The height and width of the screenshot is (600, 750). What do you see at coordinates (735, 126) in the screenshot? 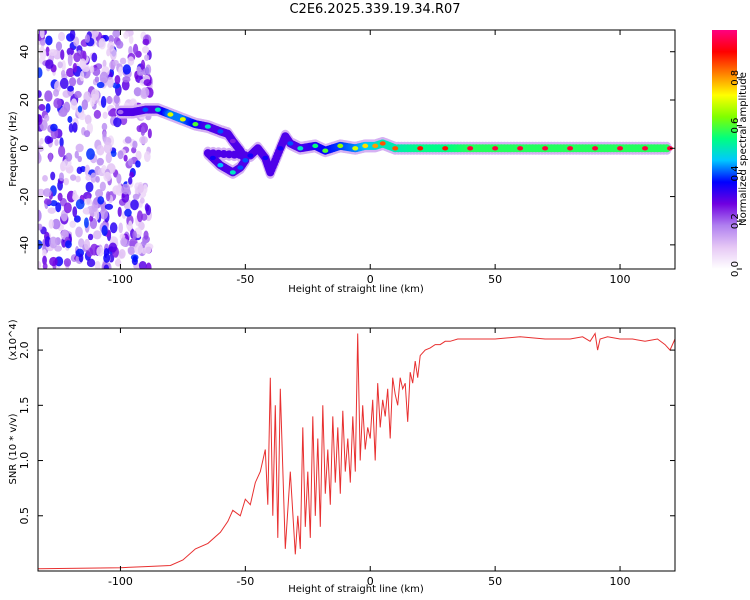
I see `colorbar-tick-label: 0.6` at bounding box center [735, 126].